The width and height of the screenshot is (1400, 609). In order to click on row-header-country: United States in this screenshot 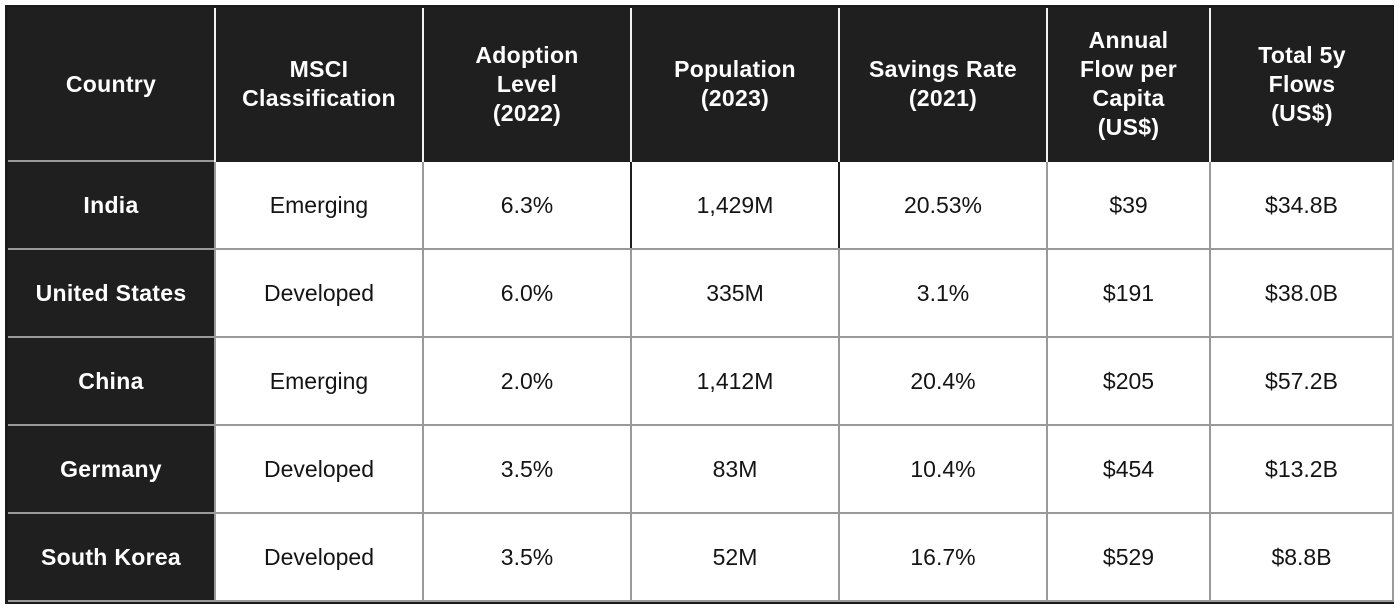, I will do `click(112, 293)`.